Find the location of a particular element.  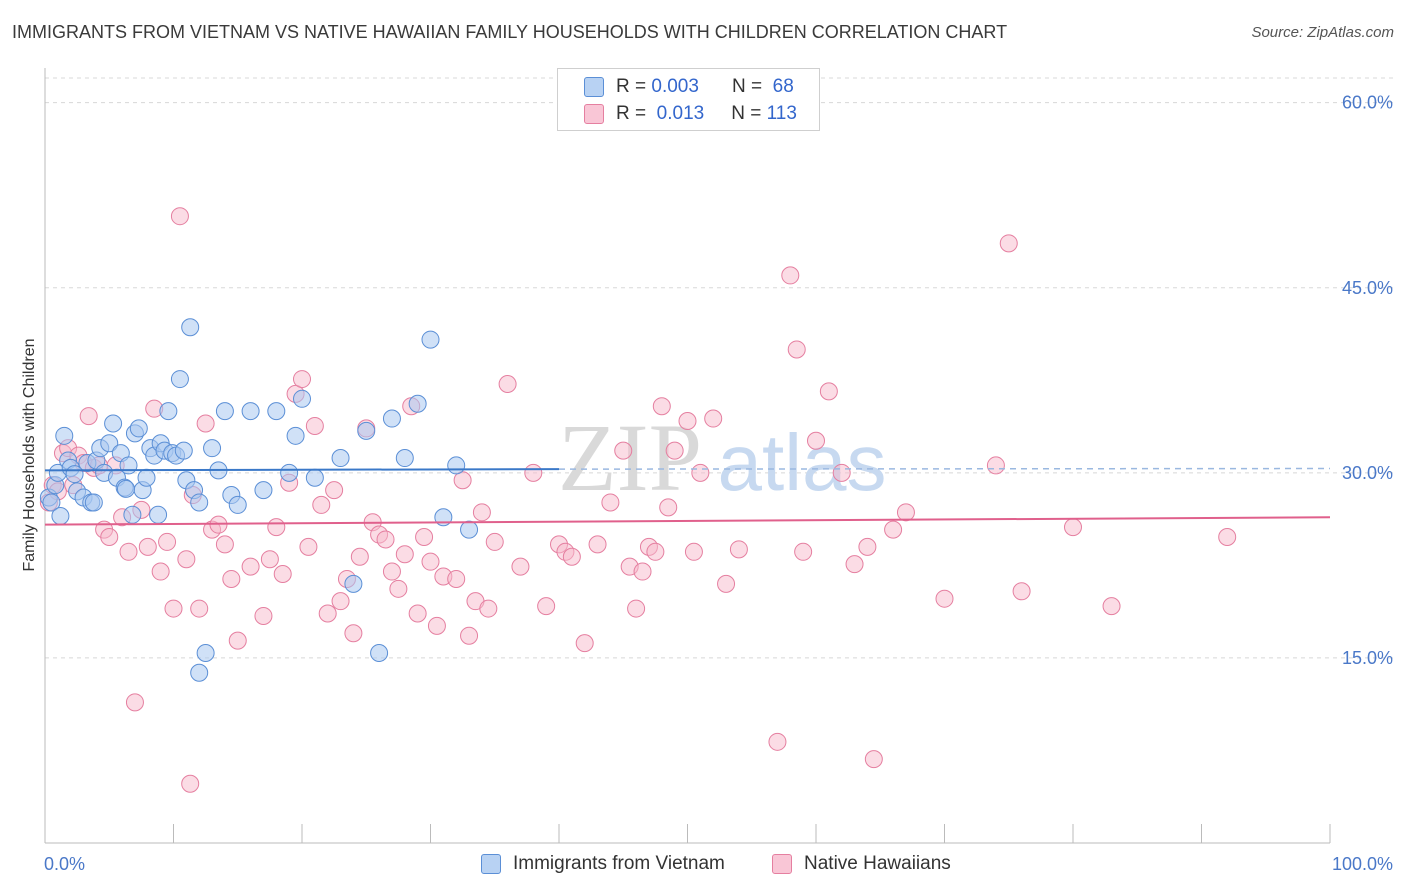

hawaiian-trend-line is located at coordinates (687, 521).